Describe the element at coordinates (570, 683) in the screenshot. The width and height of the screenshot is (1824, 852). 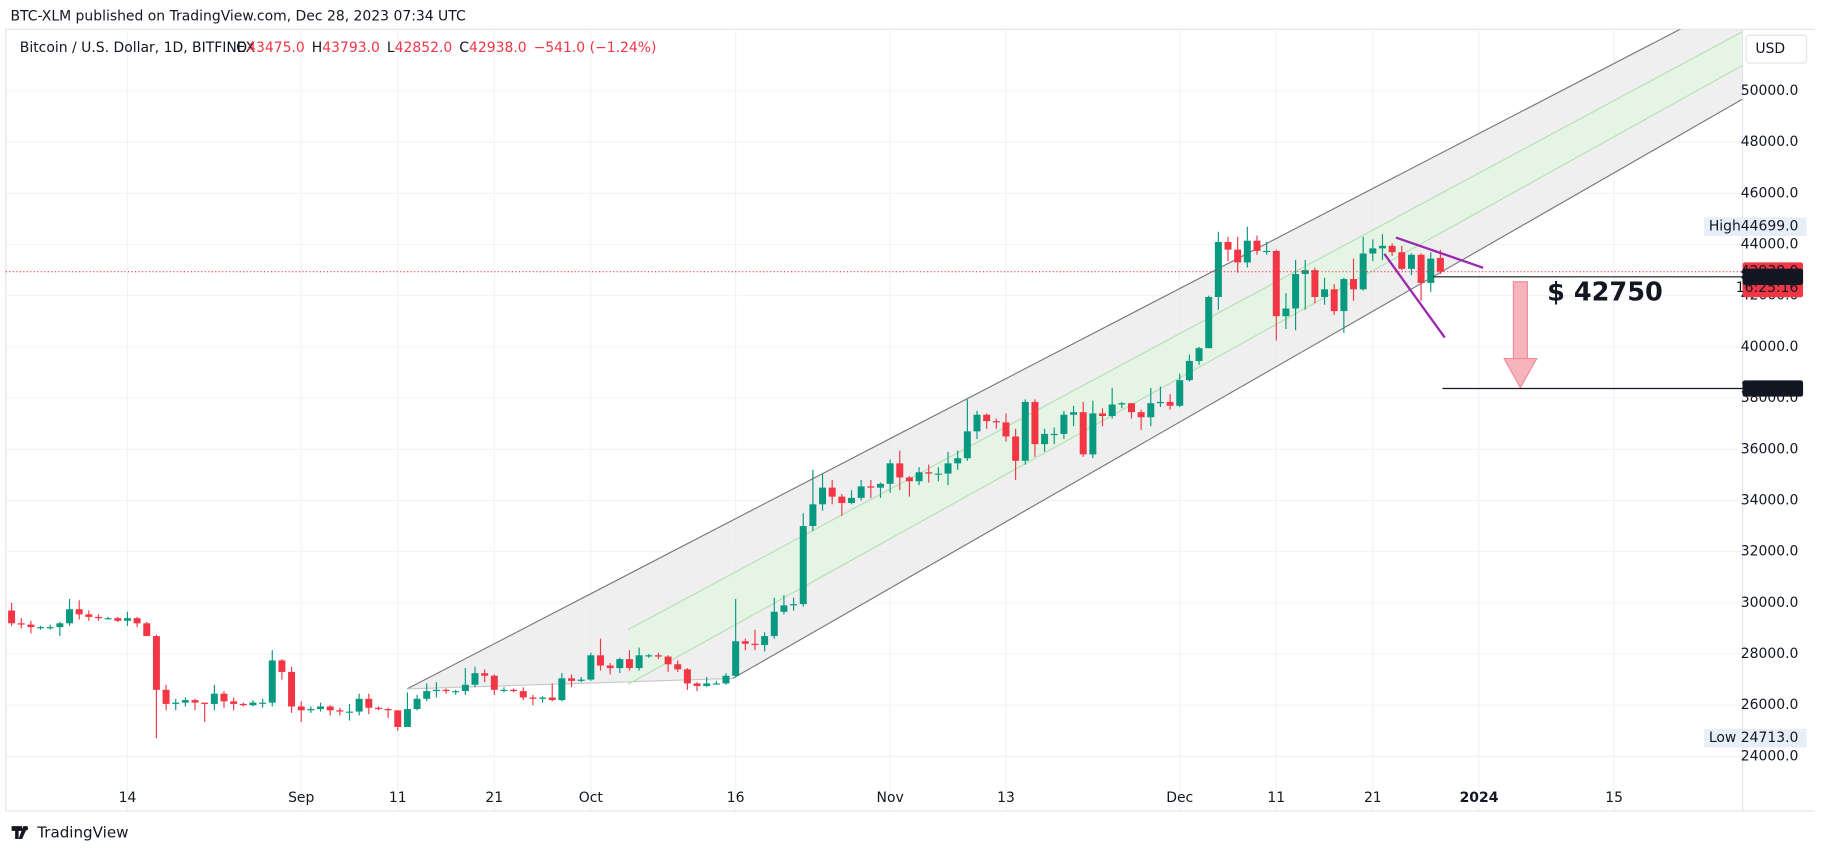
I see `channel-base` at that location.